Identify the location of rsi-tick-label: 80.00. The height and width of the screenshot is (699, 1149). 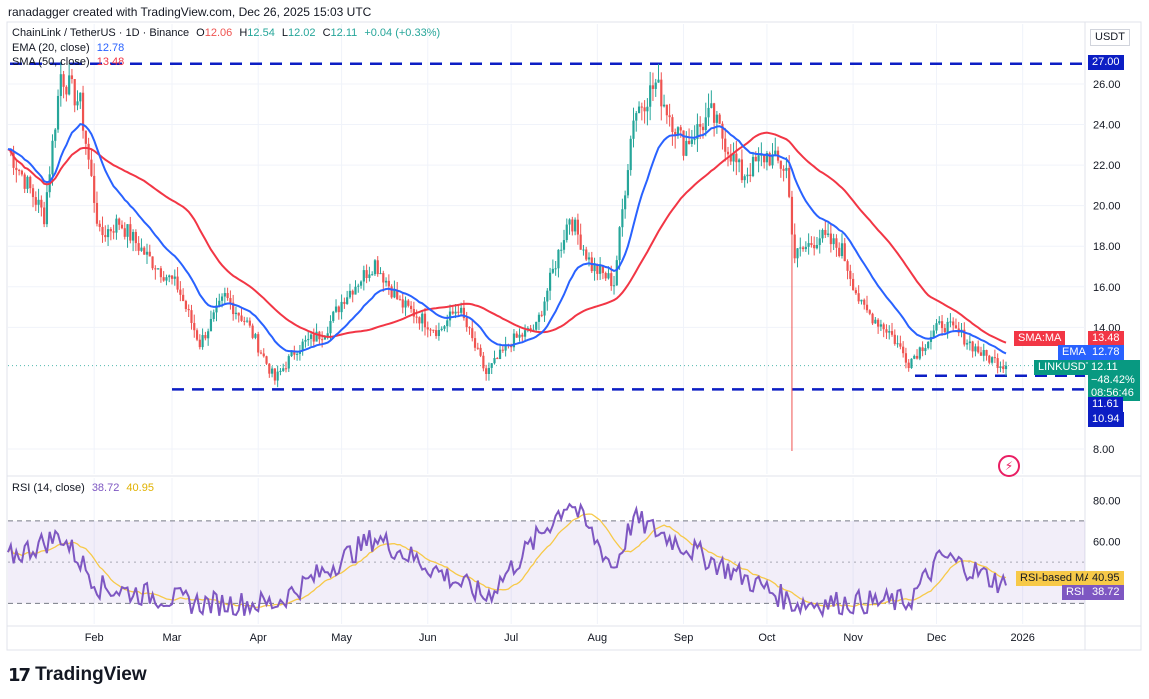
(1107, 501).